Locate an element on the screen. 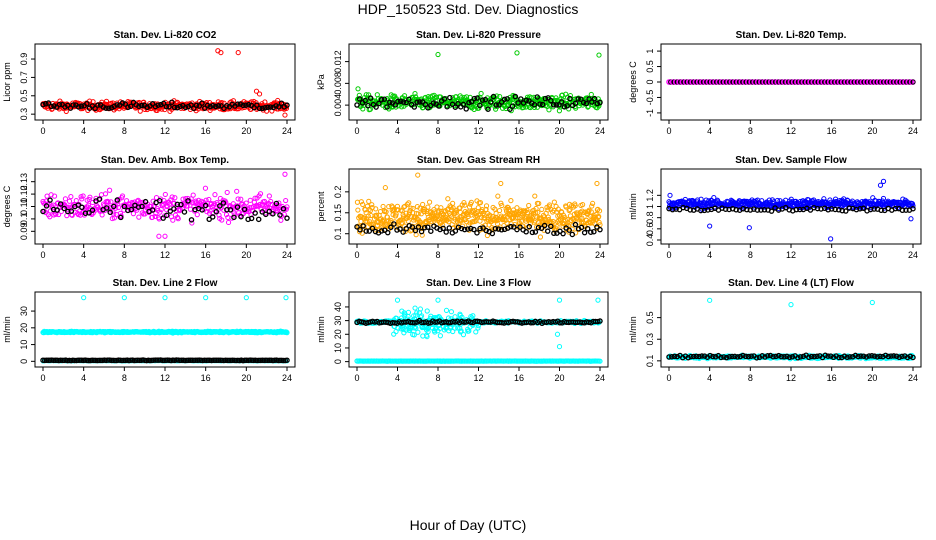 This screenshot has width=936, height=540. y-axis-label: ml/min is located at coordinates (633, 206).